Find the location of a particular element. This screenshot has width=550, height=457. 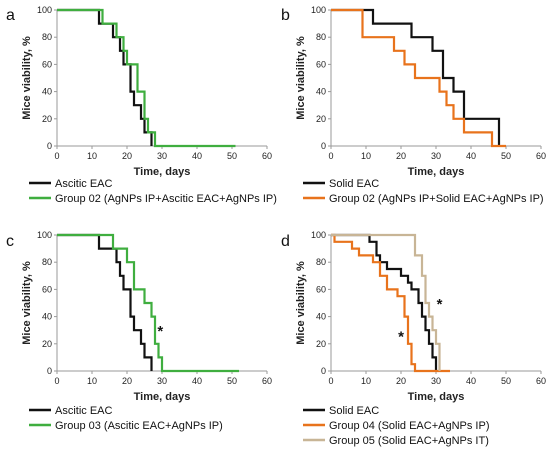

panel-letter: a is located at coordinates (10, 15).